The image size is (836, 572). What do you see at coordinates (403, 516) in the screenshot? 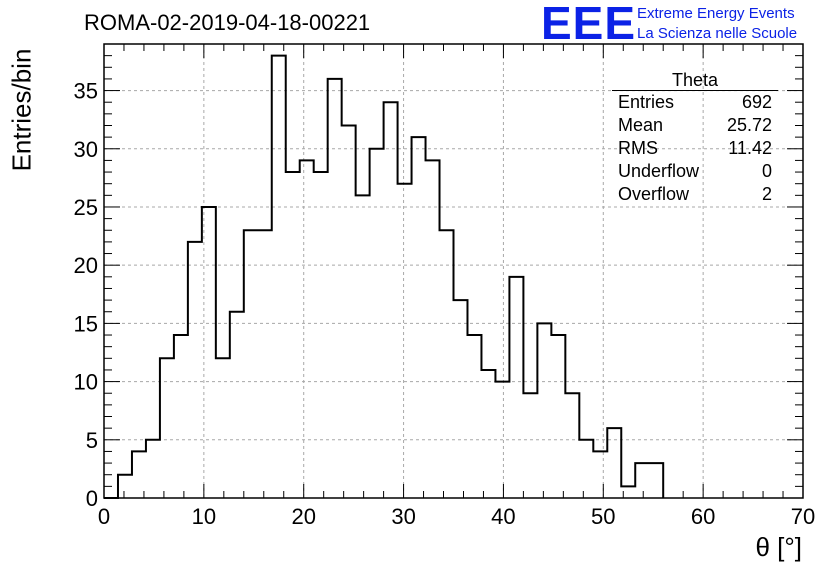
I see `x-tick-label: 30` at bounding box center [403, 516].